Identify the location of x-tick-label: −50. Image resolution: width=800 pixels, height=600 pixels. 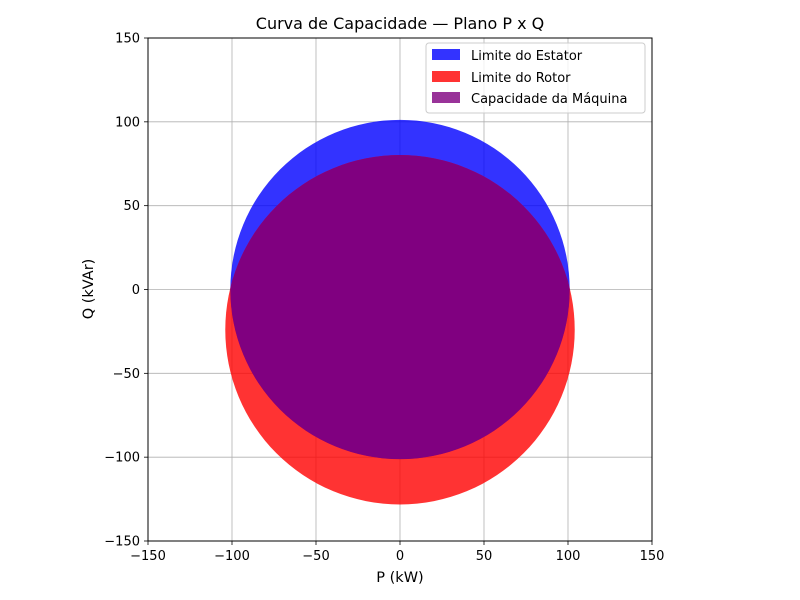
(315, 556).